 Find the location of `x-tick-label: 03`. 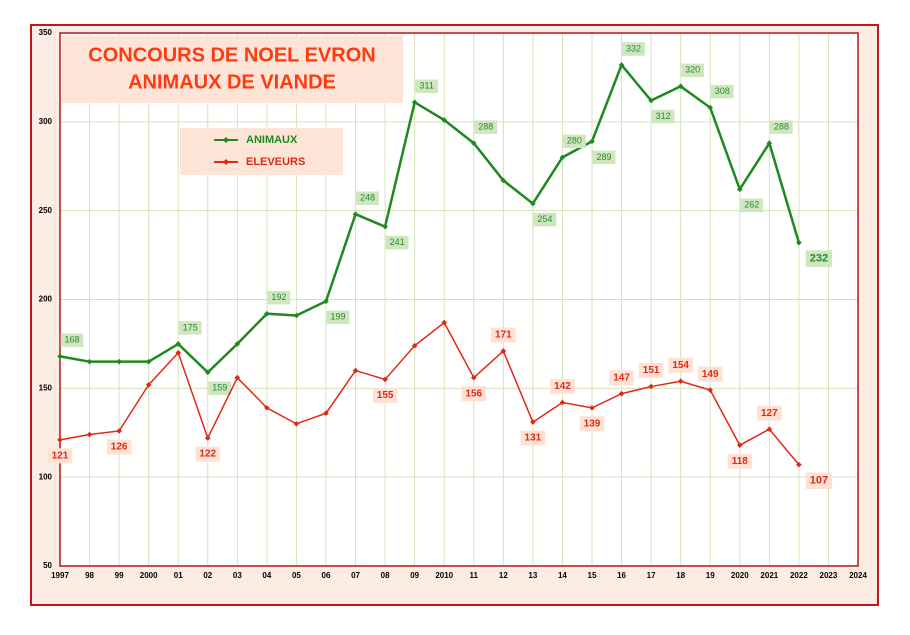

x-tick-label: 03 is located at coordinates (237, 575).